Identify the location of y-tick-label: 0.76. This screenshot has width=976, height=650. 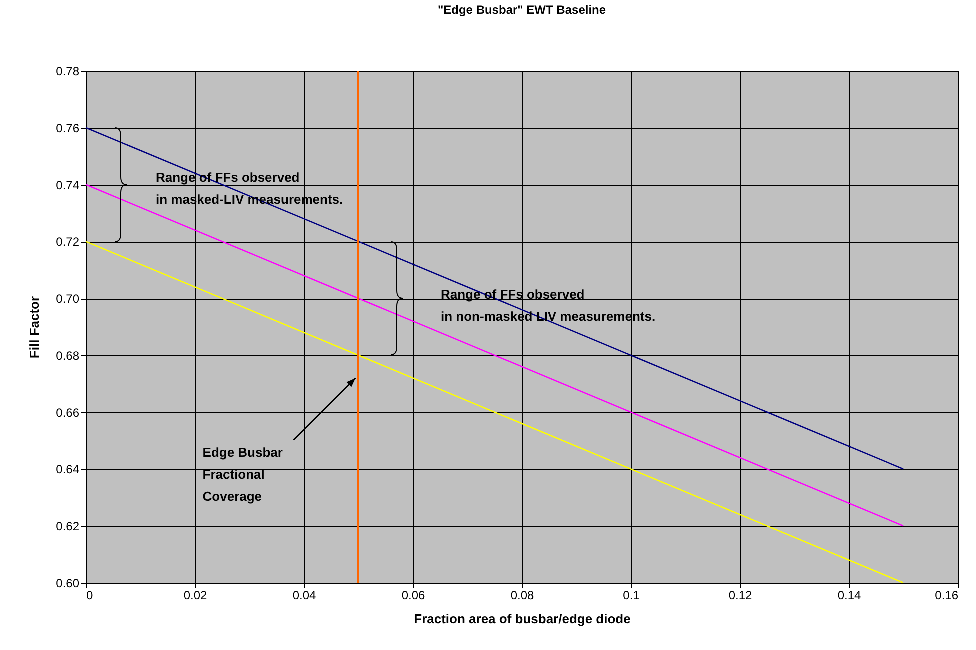
(68, 128).